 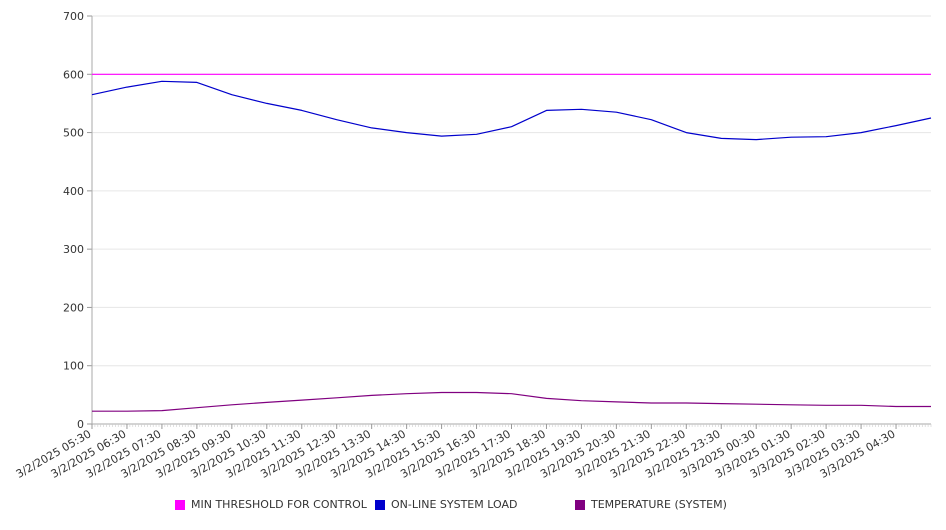 What do you see at coordinates (511, 401) in the screenshot?
I see `series-line-temperature-system` at bounding box center [511, 401].